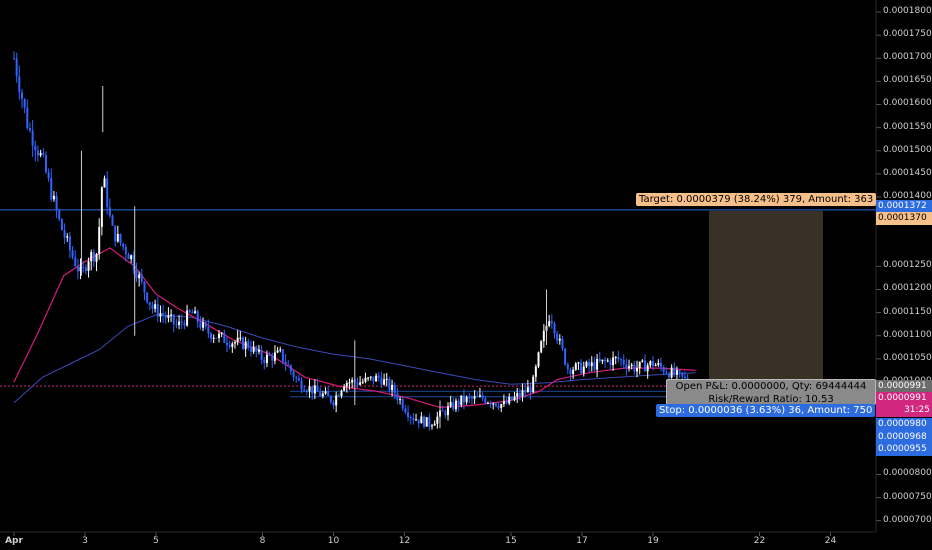  Describe the element at coordinates (904, 424) in the screenshot. I see `stop-price-tag-1: 0.0000980` at that location.